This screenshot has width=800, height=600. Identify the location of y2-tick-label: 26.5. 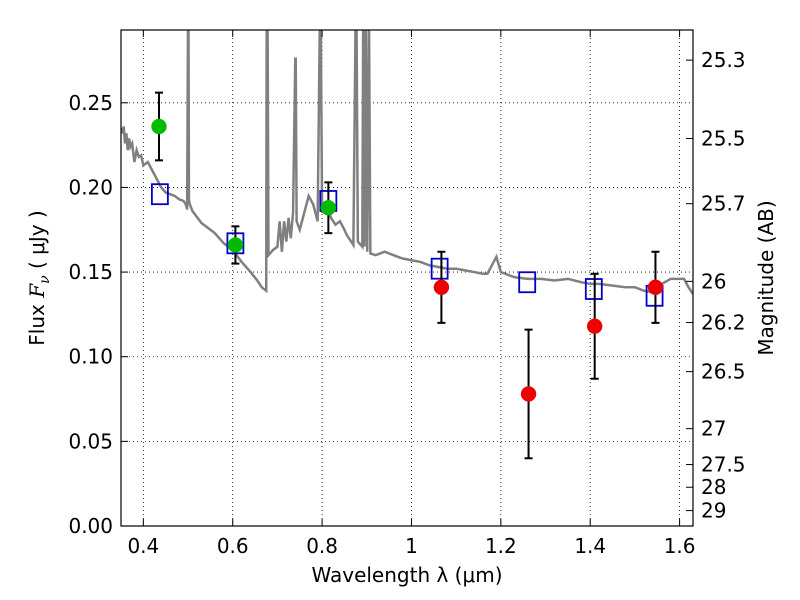
(723, 372).